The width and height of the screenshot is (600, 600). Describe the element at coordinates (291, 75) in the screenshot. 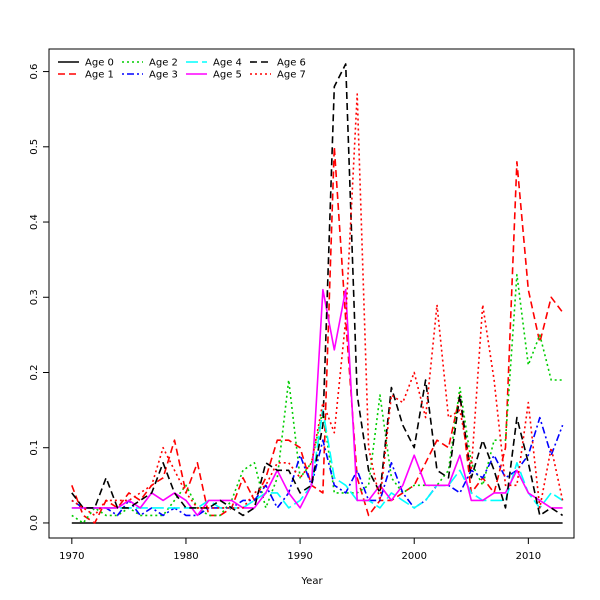

I see `legend-label: Age 7` at that location.